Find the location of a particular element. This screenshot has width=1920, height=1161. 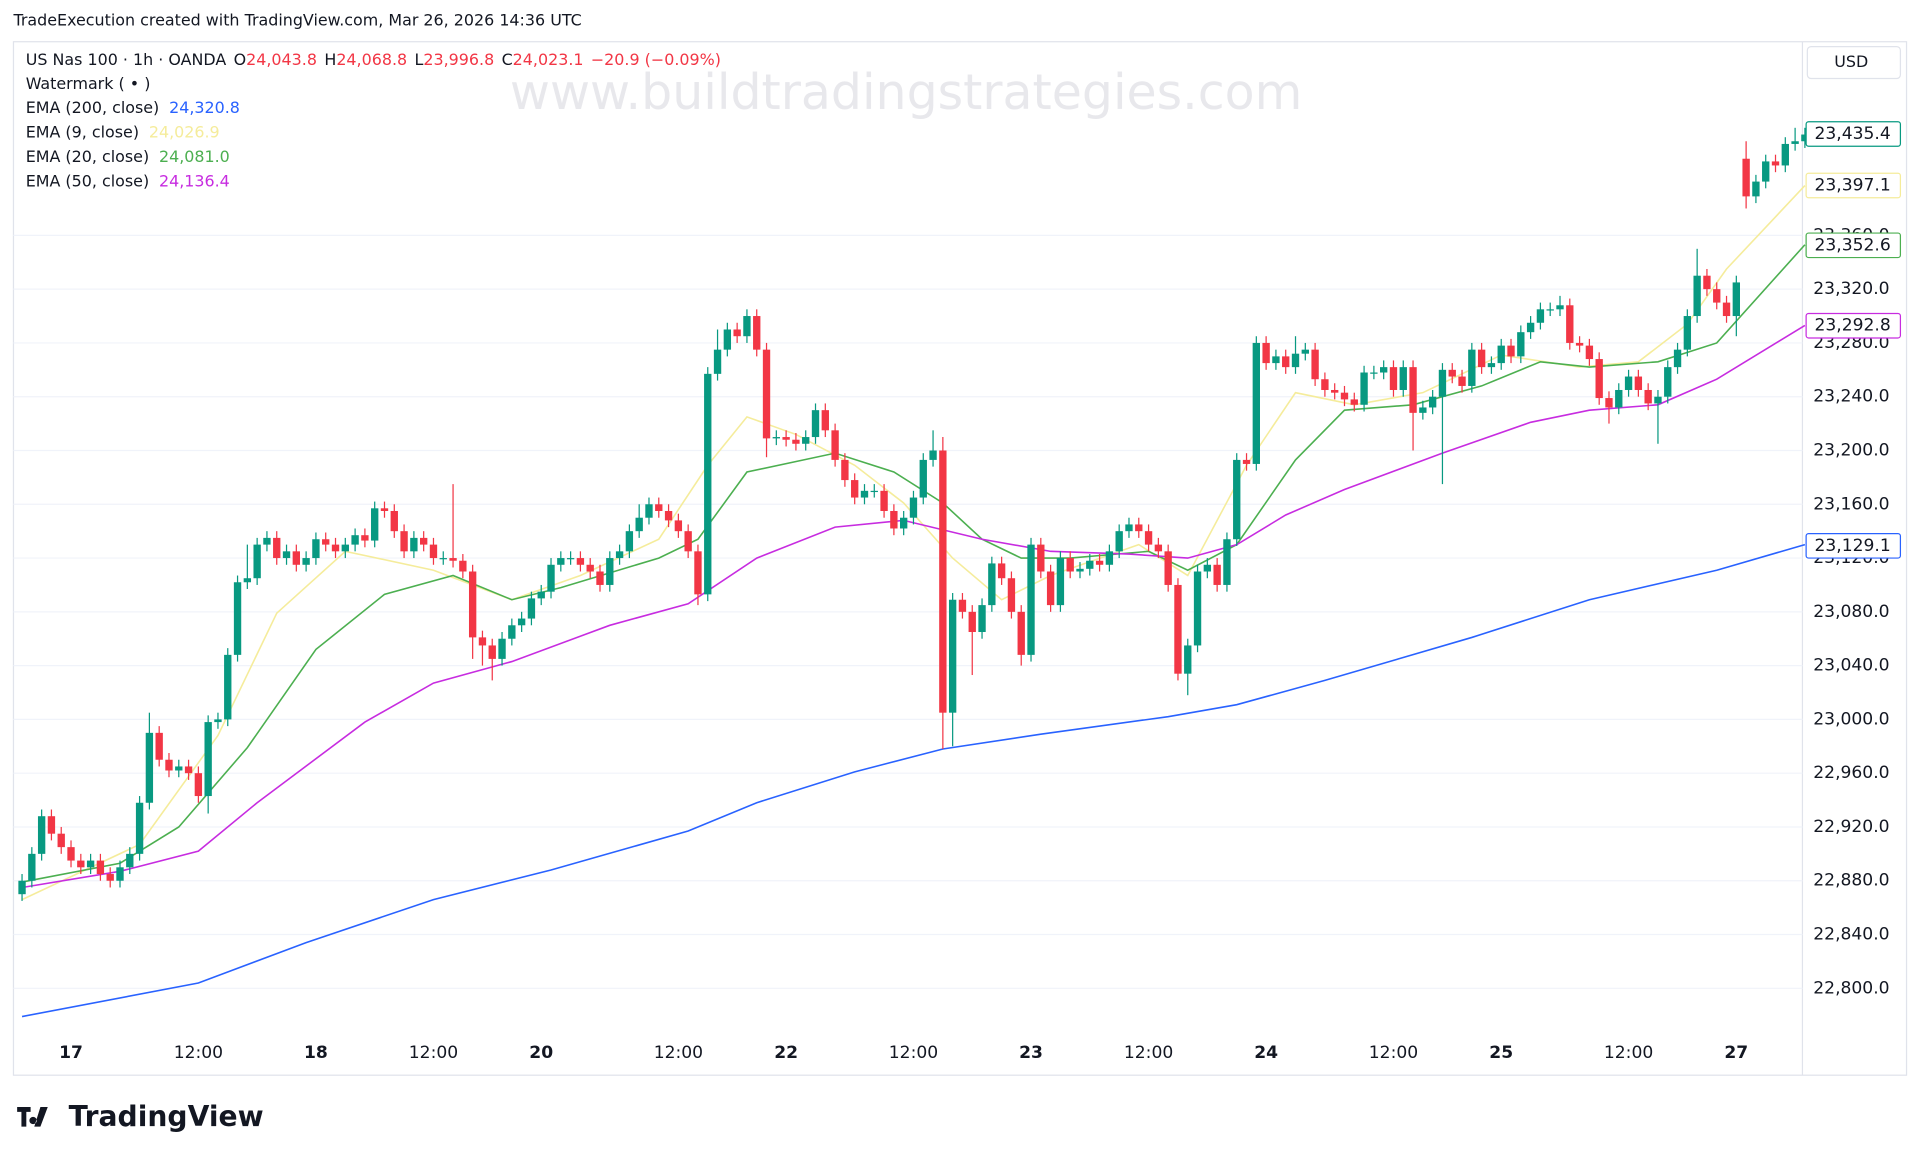

x-tick-label: 18 is located at coordinates (316, 1053).